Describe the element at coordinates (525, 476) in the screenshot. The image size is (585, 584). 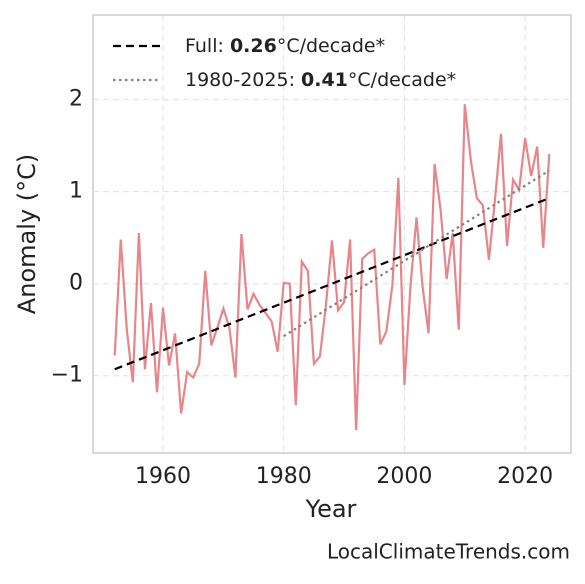
I see `x-tick-label: 2020` at that location.